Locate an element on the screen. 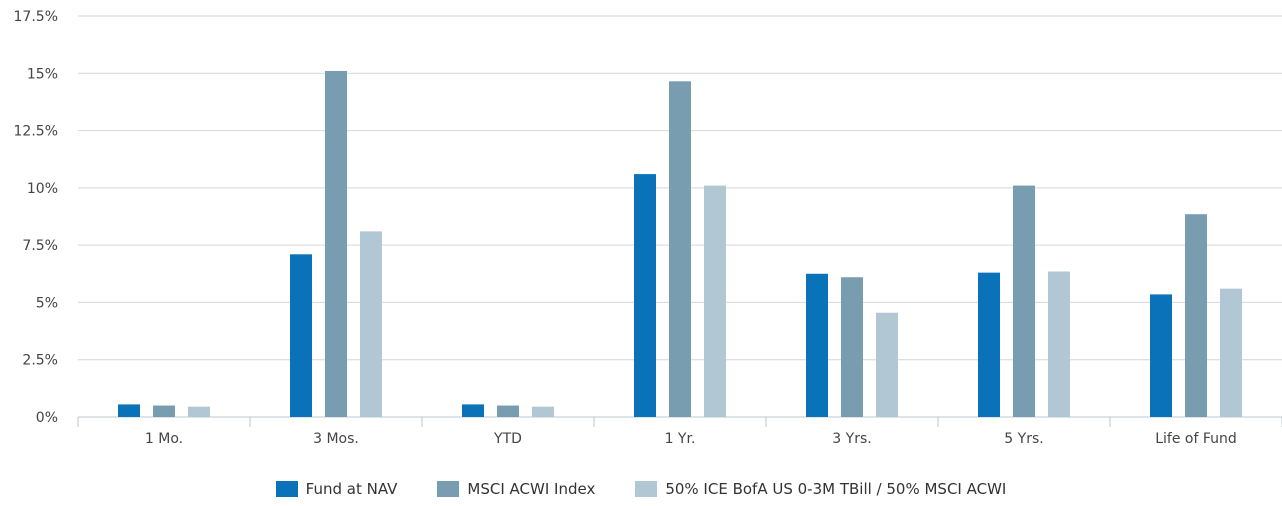 This screenshot has width=1282, height=506. x-tick-label: YTD is located at coordinates (507, 439).